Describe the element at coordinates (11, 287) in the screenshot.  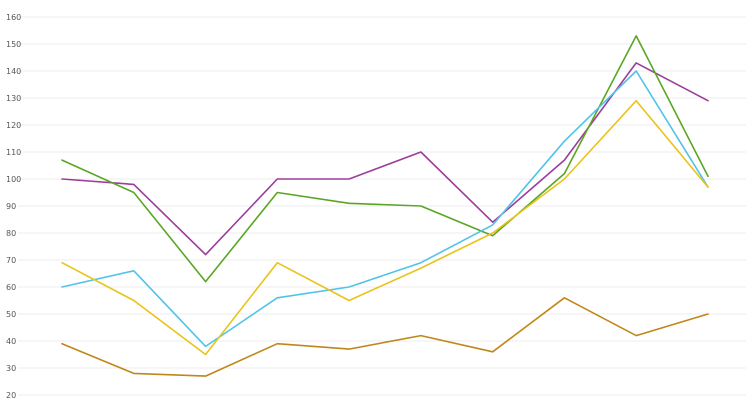
I see `y-tick-label: 60` at that location.